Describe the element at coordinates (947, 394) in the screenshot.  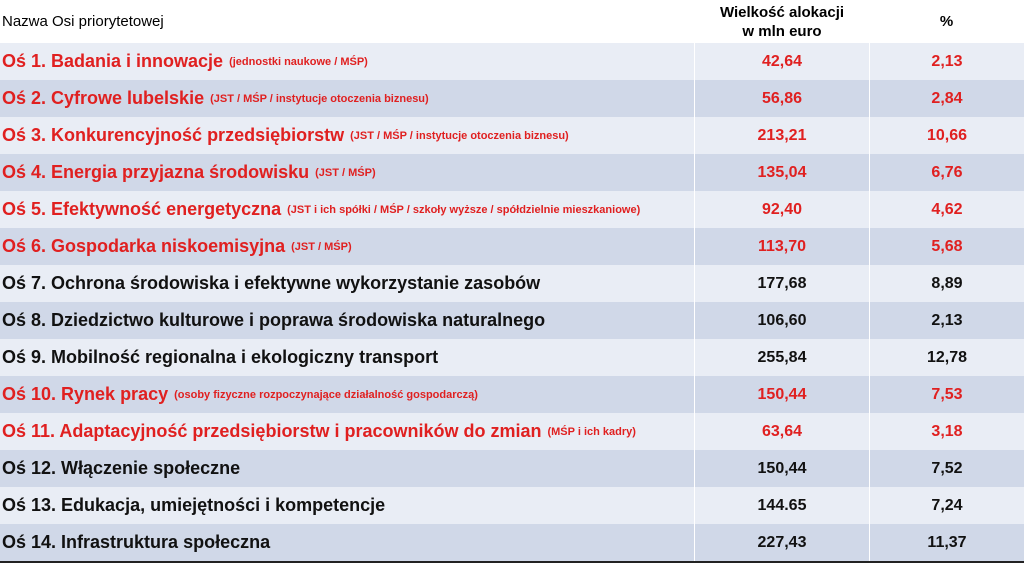
I see `allocation-percent: 7,53` at that location.